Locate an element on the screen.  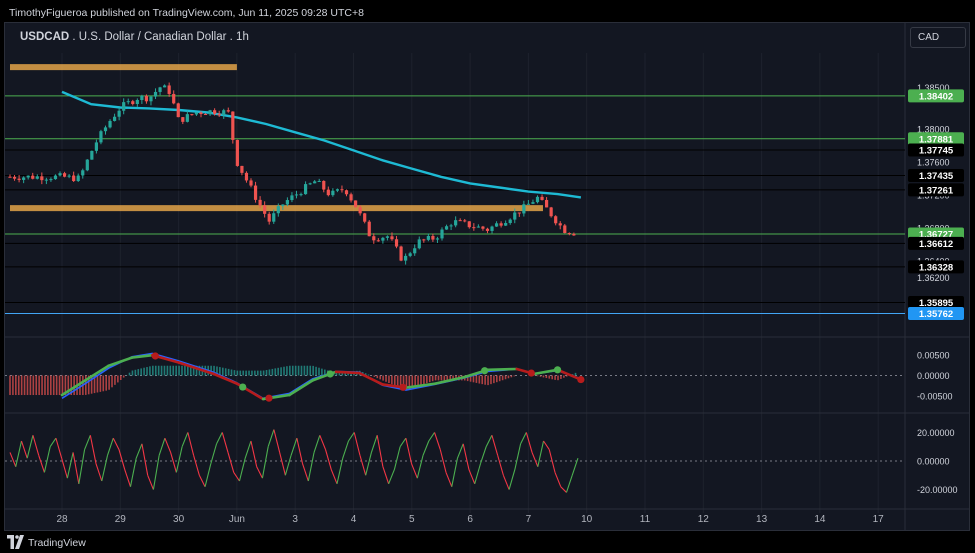
x-tick-label: 11 is located at coordinates (645, 519).